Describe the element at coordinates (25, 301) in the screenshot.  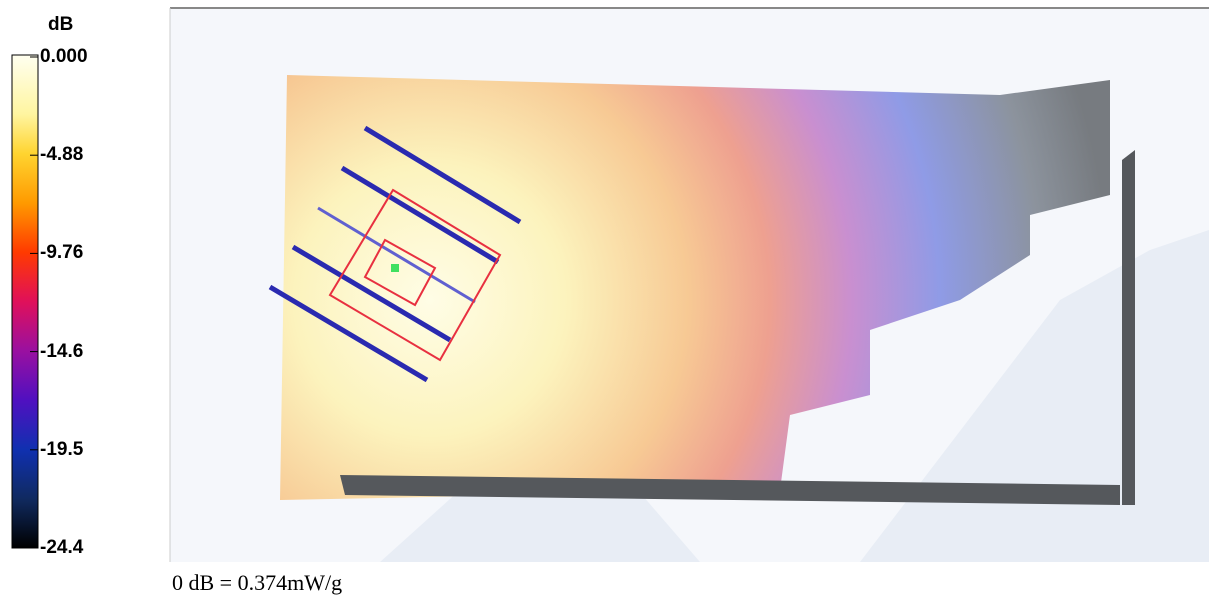
I see `colorbar` at that location.